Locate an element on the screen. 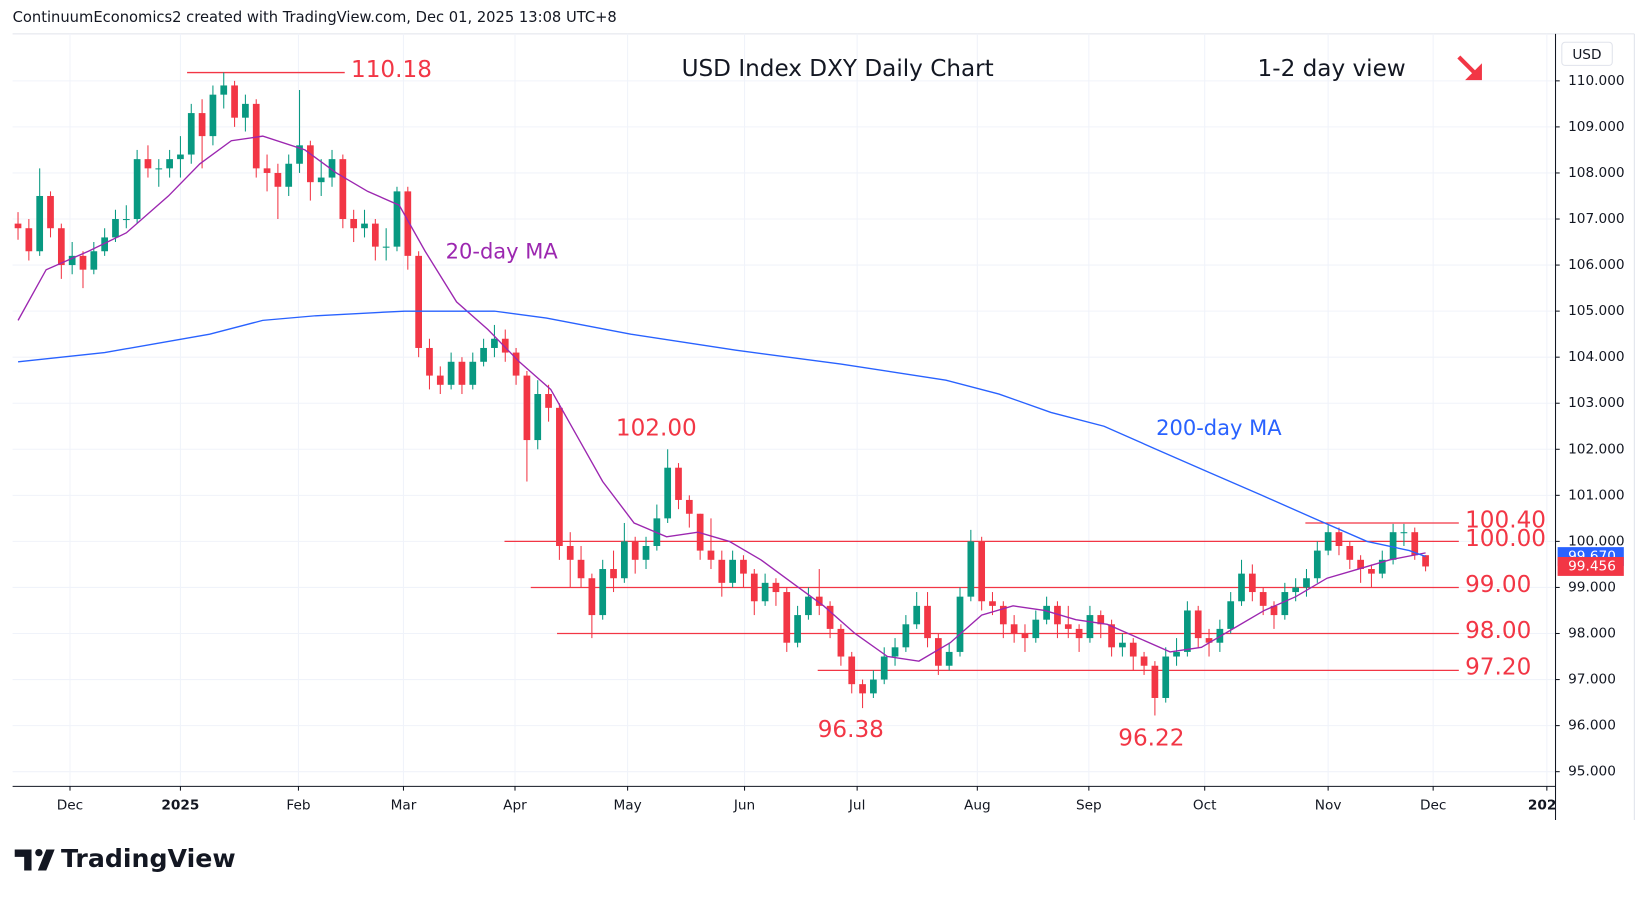 This screenshot has height=897, width=1648. currency-box is located at coordinates (1587, 53).